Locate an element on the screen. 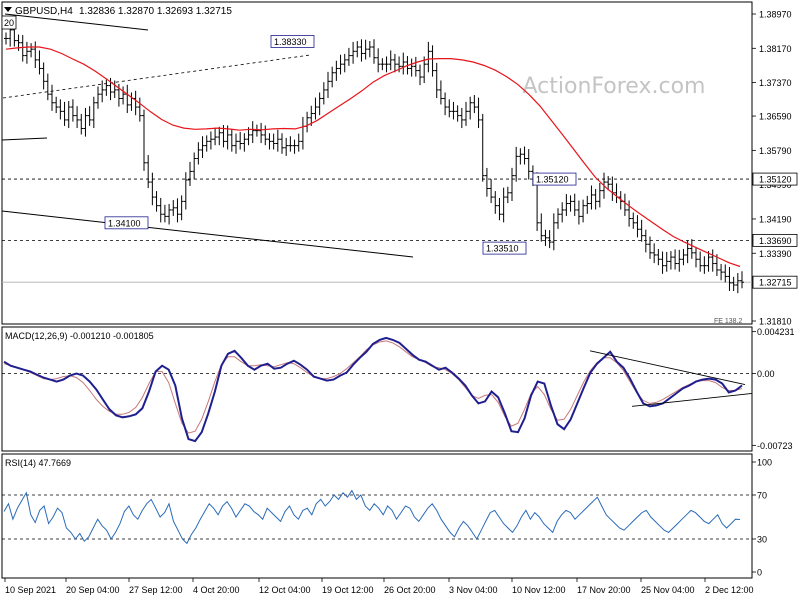 This screenshot has width=800, height=600. price-annotation-label: 1.33510 is located at coordinates (502, 249).